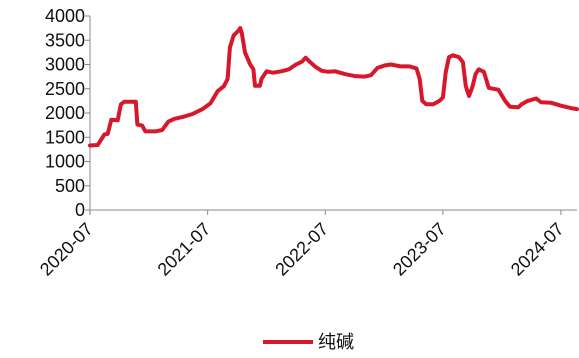 The image size is (579, 358). What do you see at coordinates (537, 249) in the screenshot?
I see `x-tick-label: 2024-07` at bounding box center [537, 249].